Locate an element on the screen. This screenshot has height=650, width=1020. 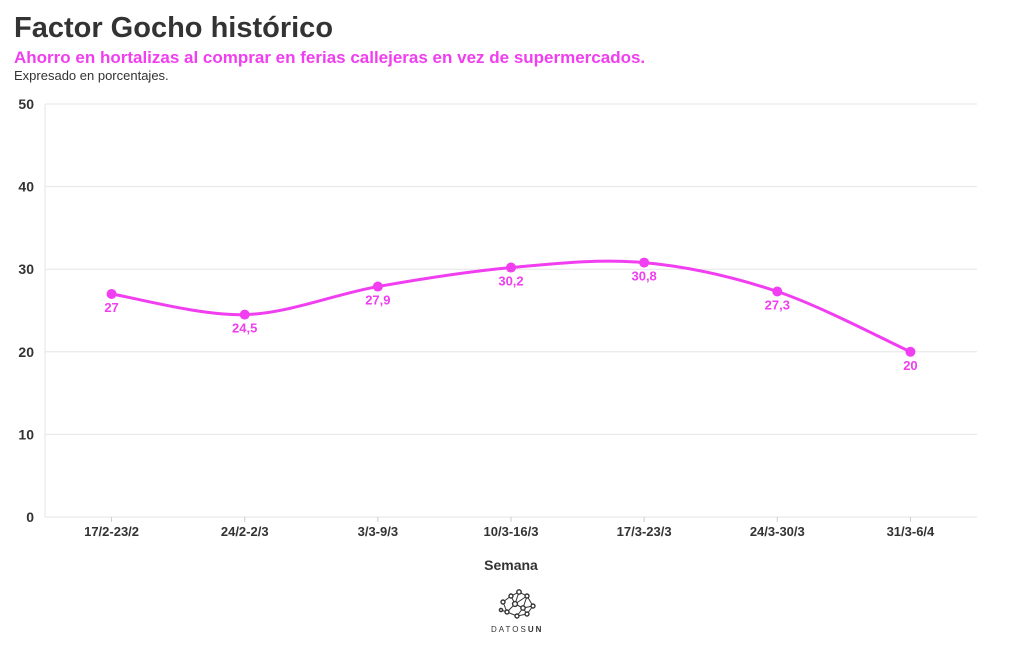
data-label: 20 is located at coordinates (910, 365).